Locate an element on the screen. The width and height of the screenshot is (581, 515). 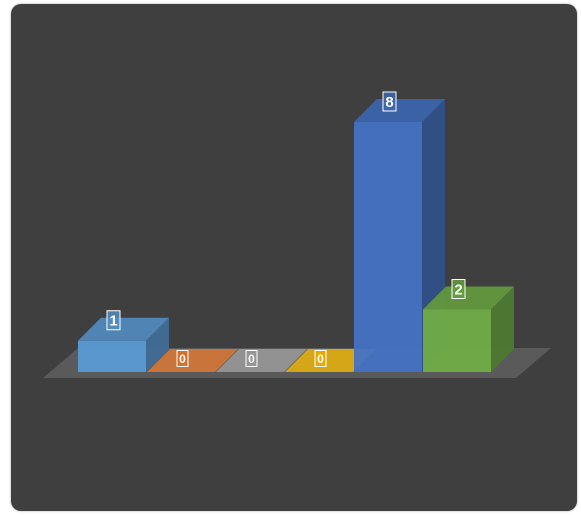
bar-4: 0 is located at coordinates (330, 360).